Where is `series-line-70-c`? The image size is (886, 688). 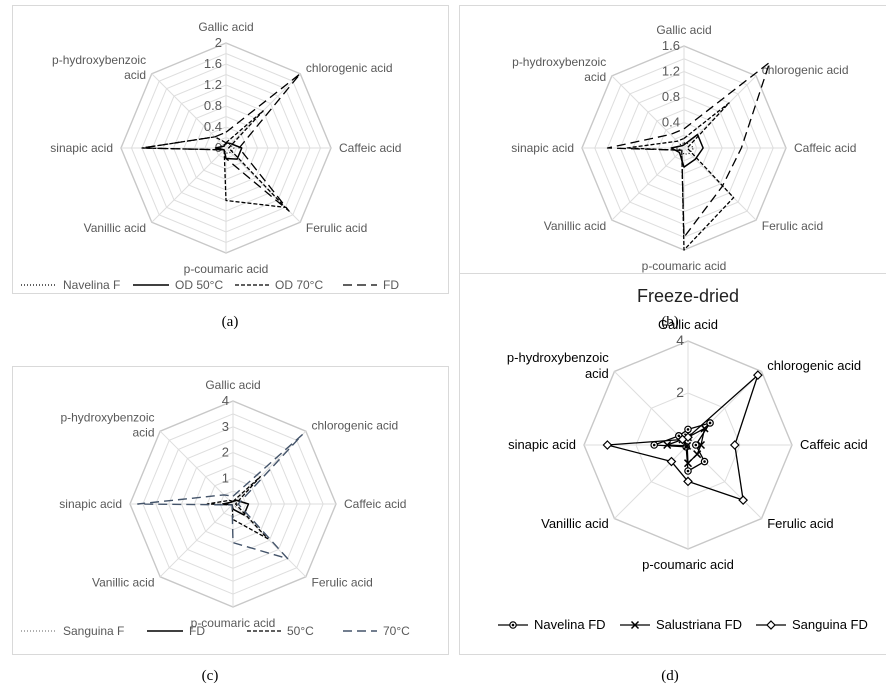
series-line-70-c is located at coordinates (220, 497).